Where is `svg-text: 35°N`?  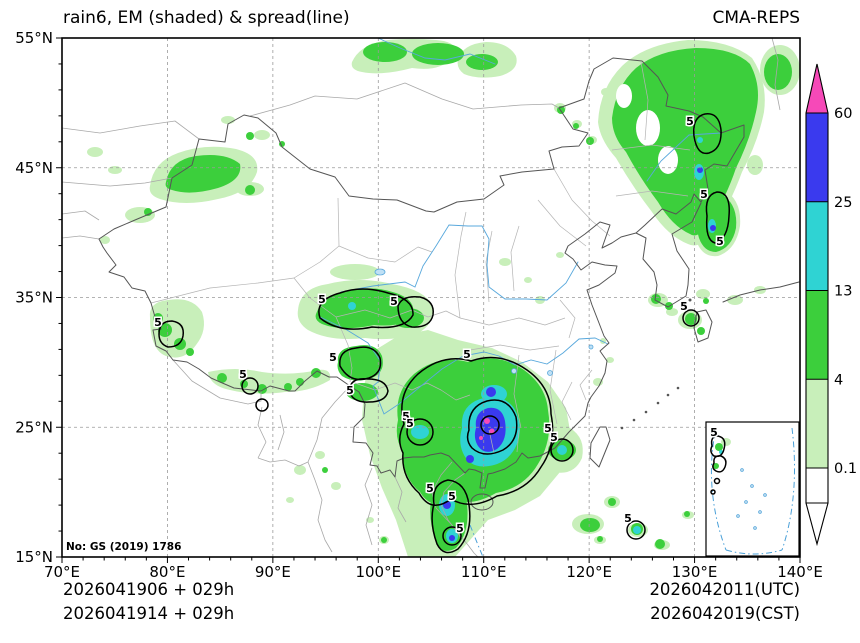 svg-text: 35°N is located at coordinates (34, 298).